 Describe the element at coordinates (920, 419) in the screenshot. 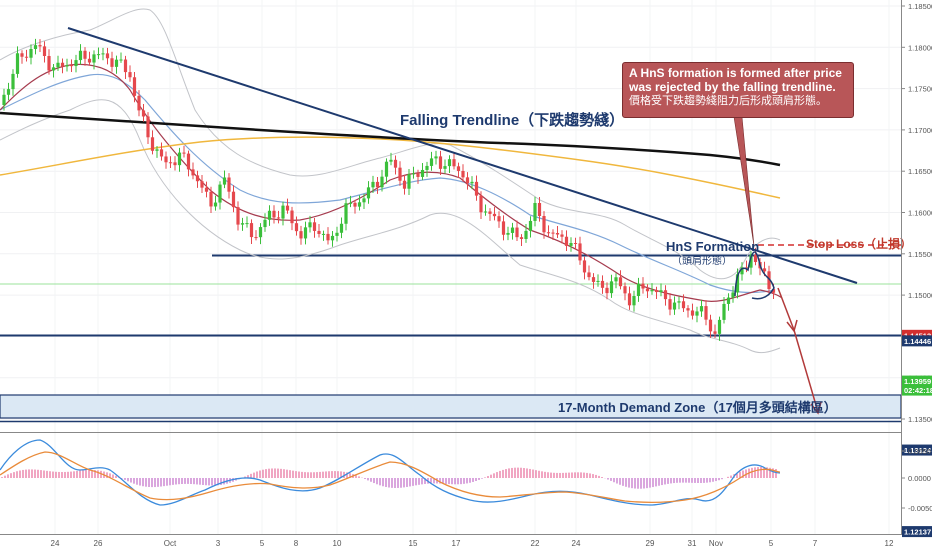

I see `price-tick-label: 1.13500` at that location.